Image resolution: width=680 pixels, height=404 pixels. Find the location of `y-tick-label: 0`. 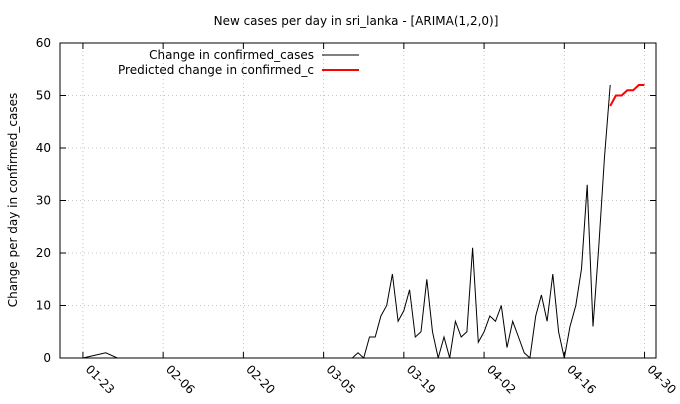

y-tick-label: 0 is located at coordinates (47, 358).